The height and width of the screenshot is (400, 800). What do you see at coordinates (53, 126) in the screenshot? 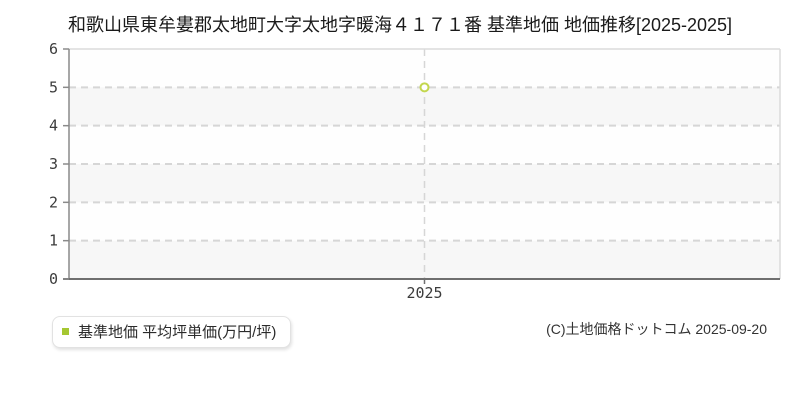
I see `y-tick-label: 4` at bounding box center [53, 126].